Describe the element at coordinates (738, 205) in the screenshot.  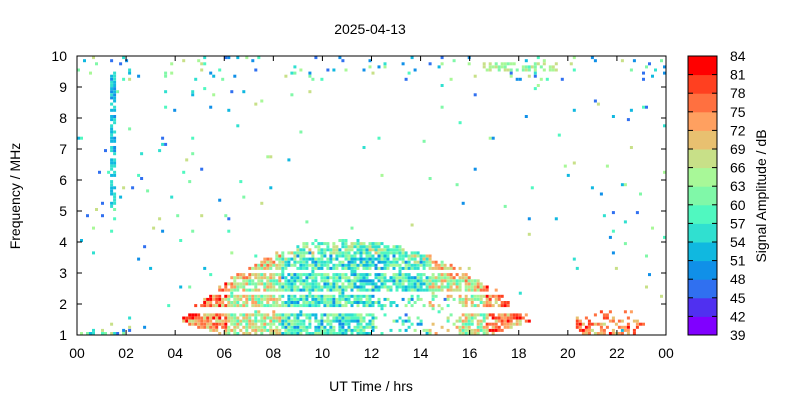
I see `colorbar-tick-label: 60` at that location.